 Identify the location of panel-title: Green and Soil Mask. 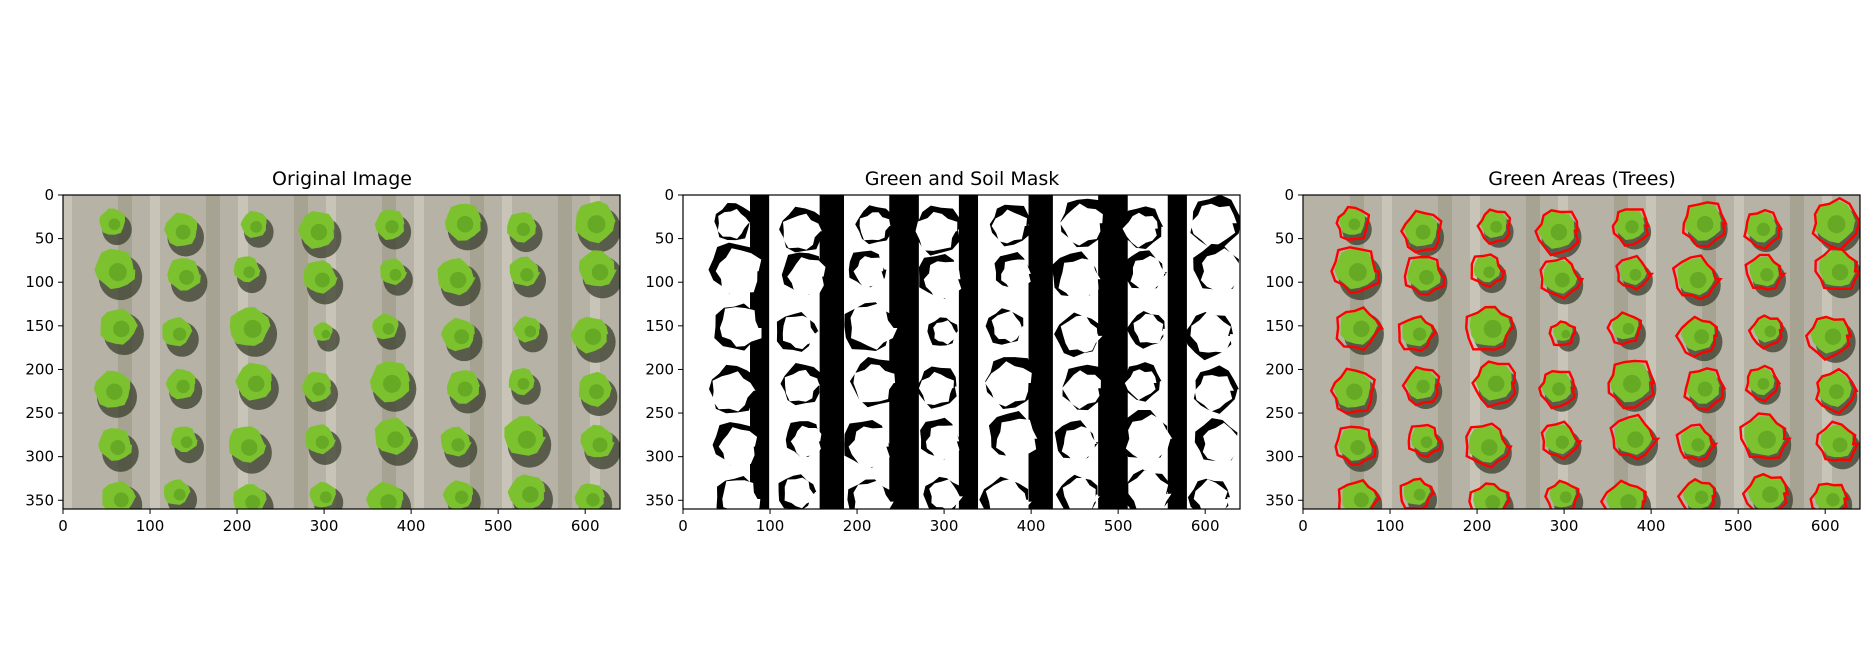
(962, 179).